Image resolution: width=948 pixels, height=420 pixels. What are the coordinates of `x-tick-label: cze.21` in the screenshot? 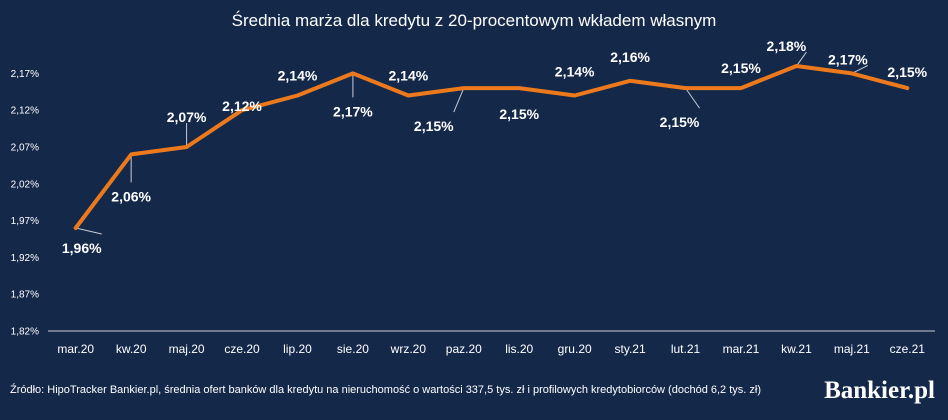 It's located at (908, 349).